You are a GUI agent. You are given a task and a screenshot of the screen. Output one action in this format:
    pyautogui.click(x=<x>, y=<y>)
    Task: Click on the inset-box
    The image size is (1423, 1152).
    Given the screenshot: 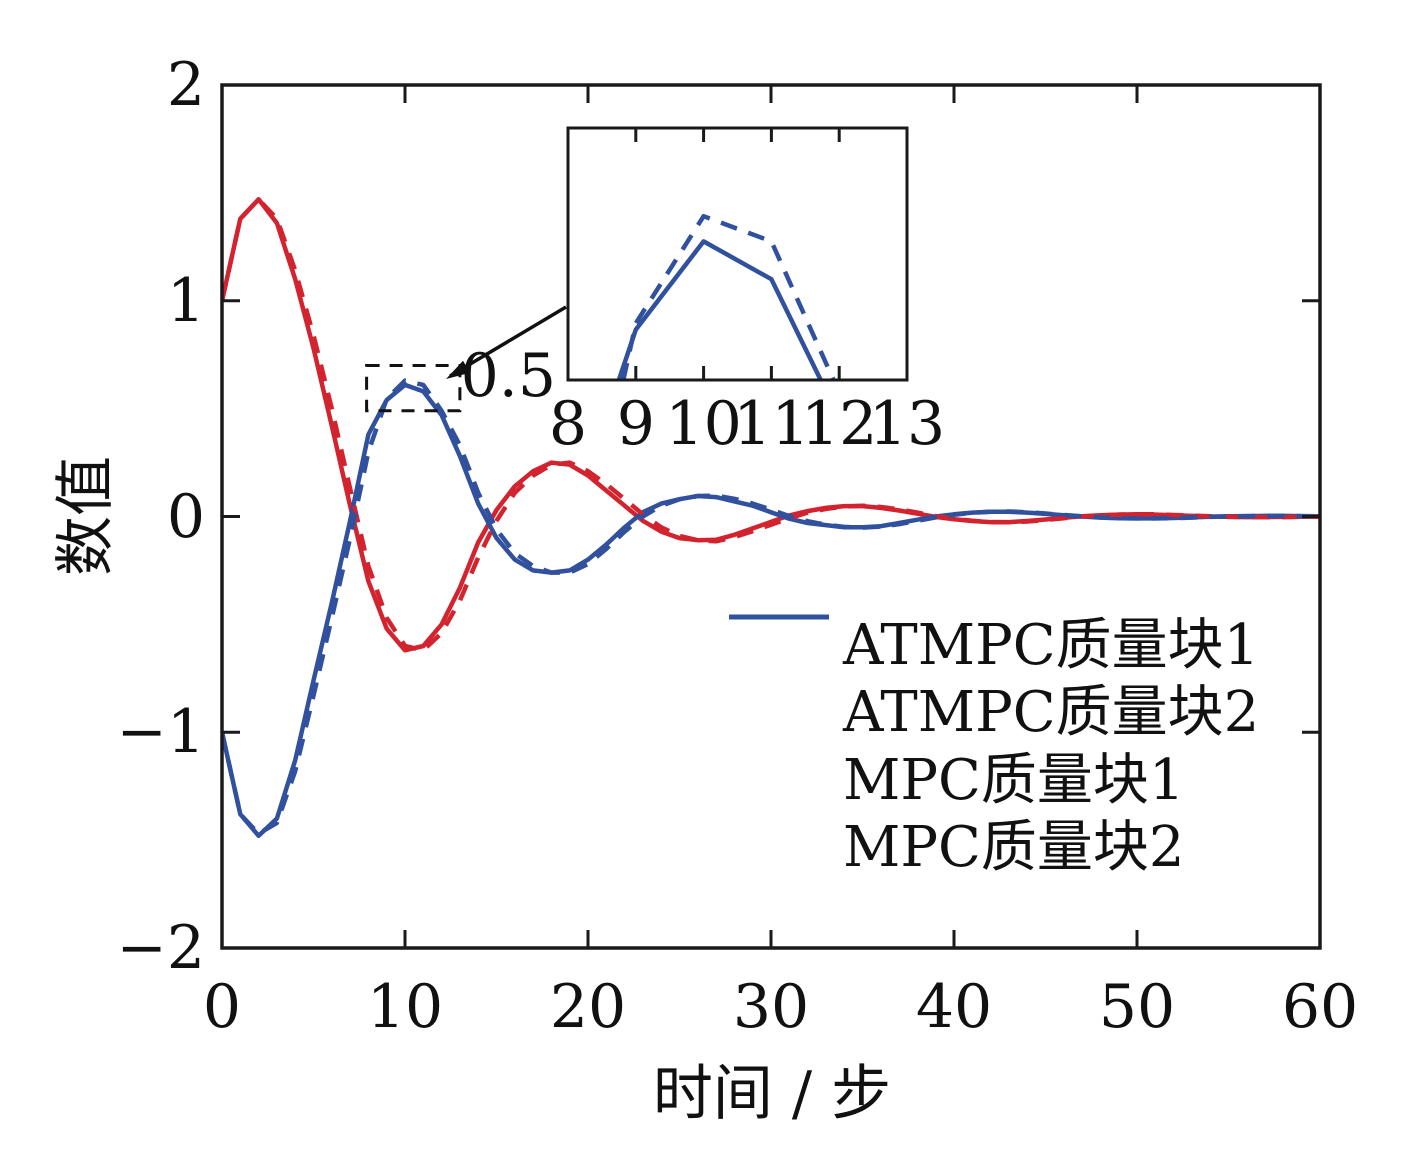 What is the action you would take?
    pyautogui.click(x=737, y=254)
    